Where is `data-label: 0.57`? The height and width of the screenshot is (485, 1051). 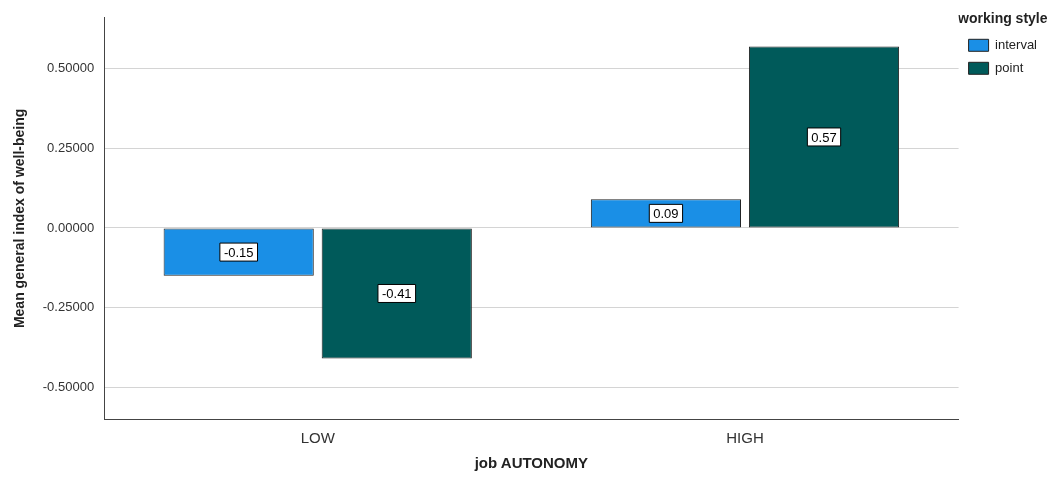
data-label: 0.57 is located at coordinates (824, 137).